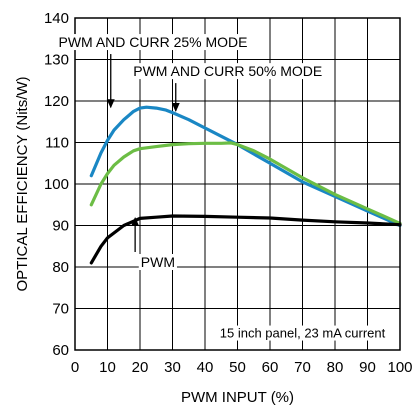 This screenshot has height=413, width=417. I want to click on y-tick-label: 70, so click(60, 309).